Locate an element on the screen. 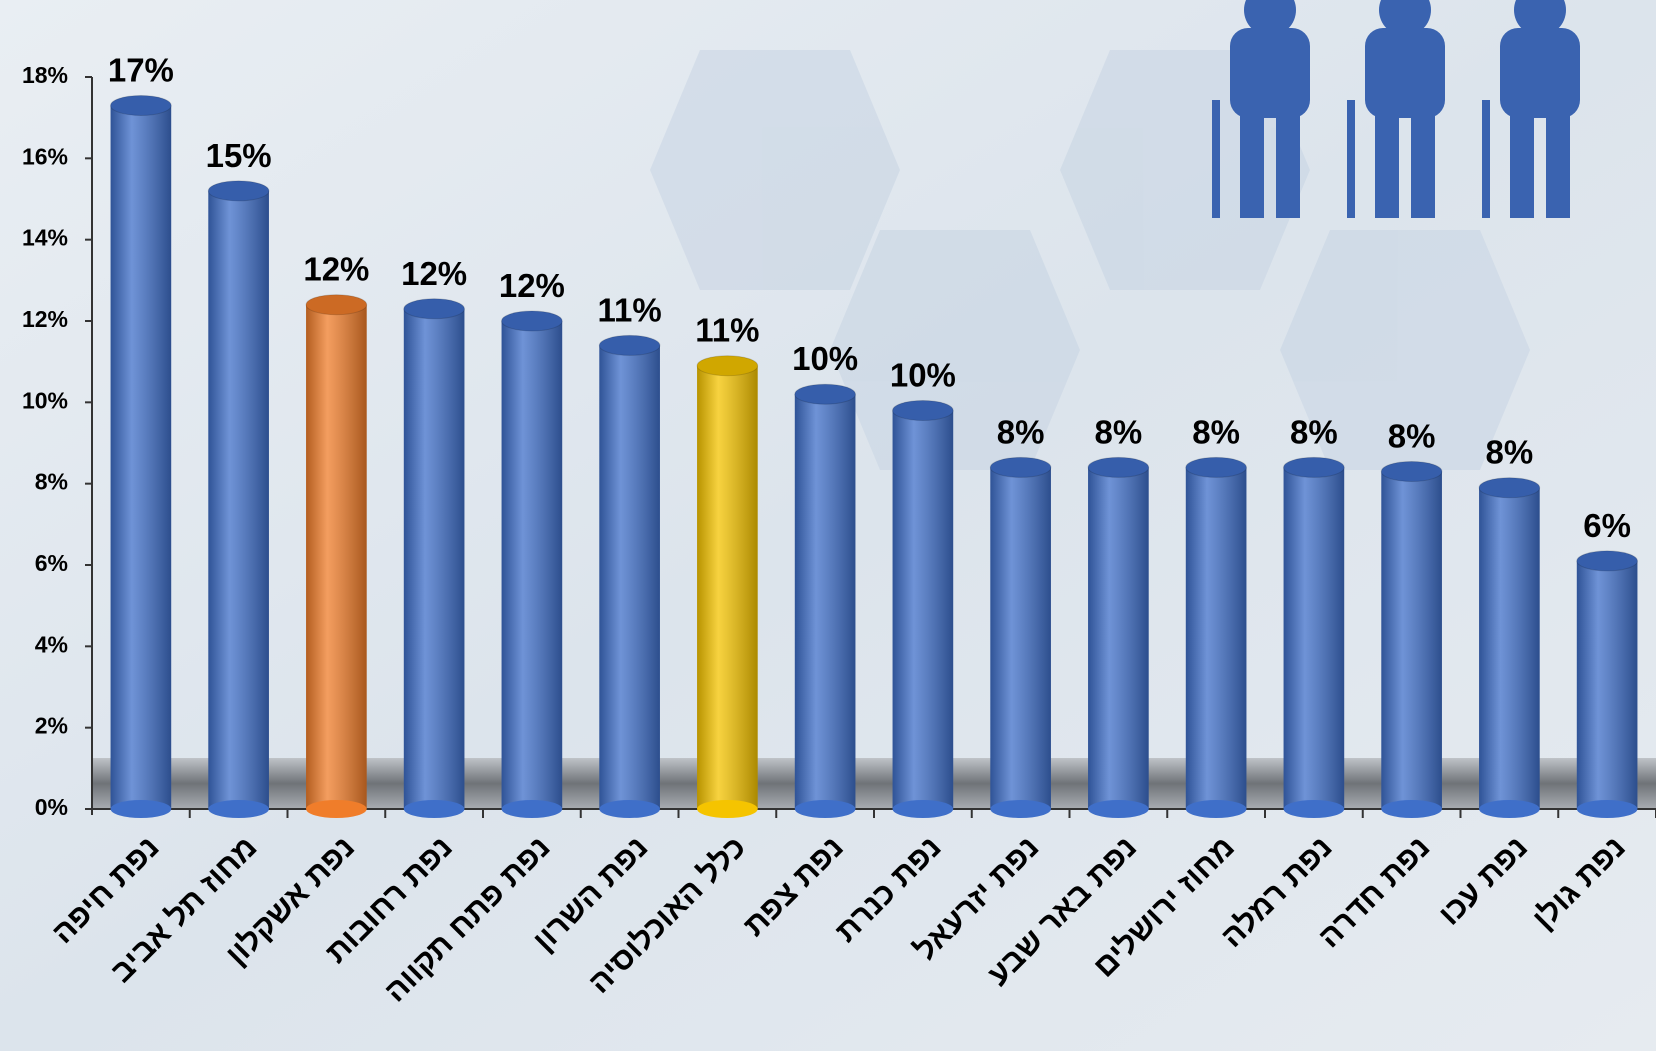 The height and width of the screenshot is (1051, 1656). data-label: 6% is located at coordinates (1607, 525).